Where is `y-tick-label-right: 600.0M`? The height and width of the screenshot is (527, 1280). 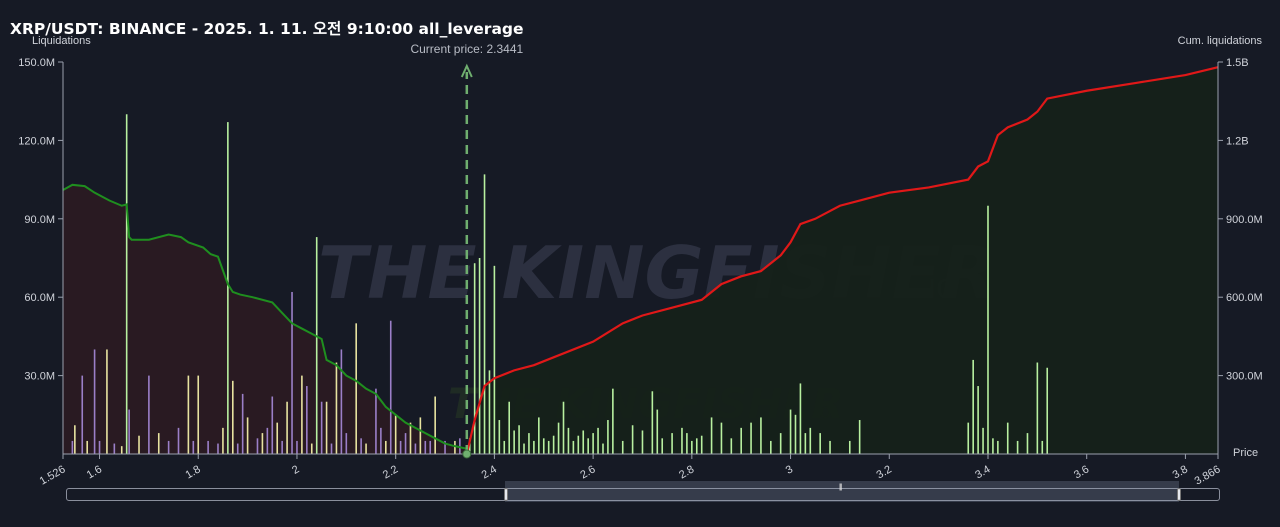
y-tick-label-right: 600.0M is located at coordinates (1244, 298).